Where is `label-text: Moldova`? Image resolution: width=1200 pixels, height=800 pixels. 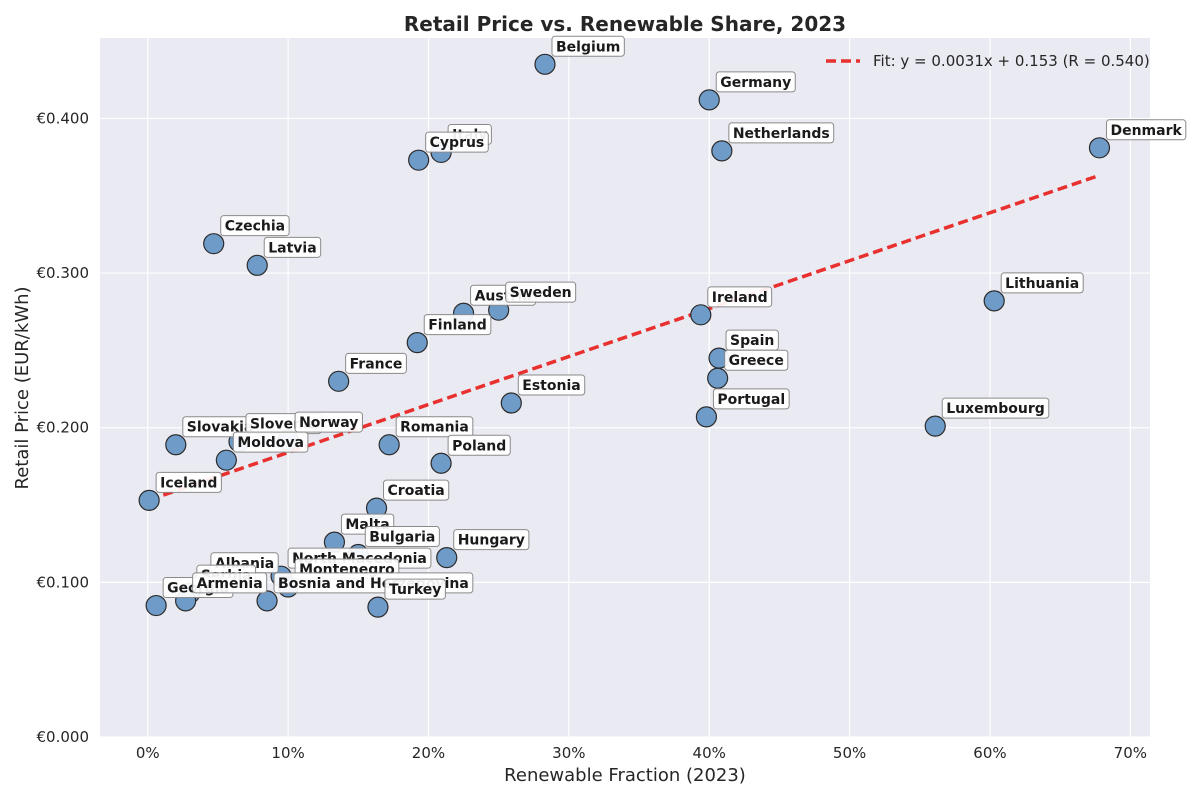
label-text: Moldova is located at coordinates (270, 443).